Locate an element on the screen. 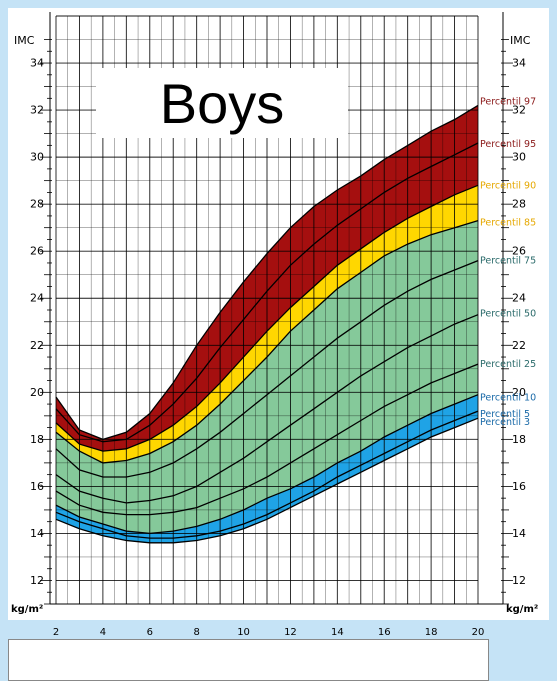 This screenshot has height=681, width=557. x-tick-label: 4 is located at coordinates (103, 632).